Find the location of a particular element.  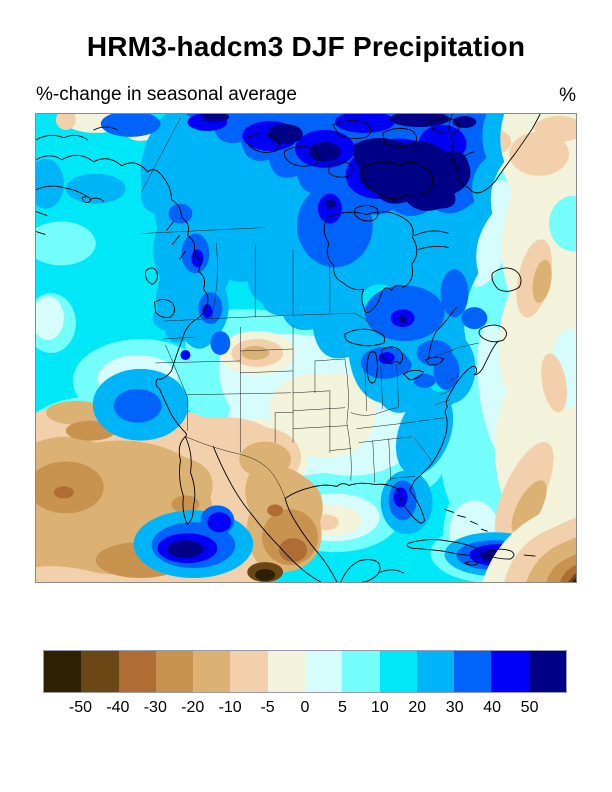

subtitle: %-change in seasonal average is located at coordinates (166, 94).